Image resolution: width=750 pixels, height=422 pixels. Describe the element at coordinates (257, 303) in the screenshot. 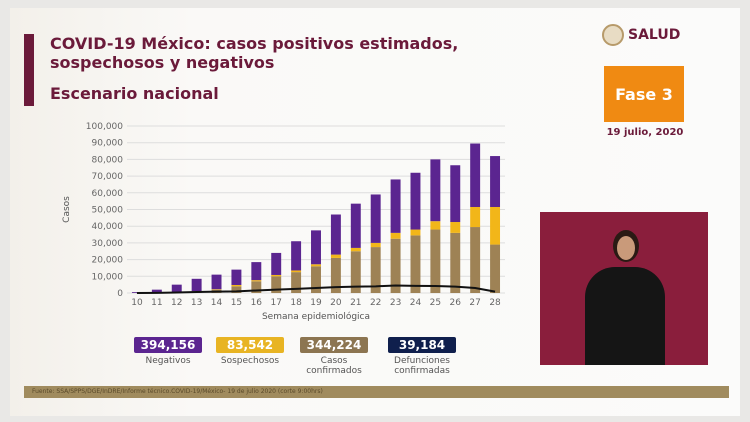

I see `x-tick-label: 16` at that location.